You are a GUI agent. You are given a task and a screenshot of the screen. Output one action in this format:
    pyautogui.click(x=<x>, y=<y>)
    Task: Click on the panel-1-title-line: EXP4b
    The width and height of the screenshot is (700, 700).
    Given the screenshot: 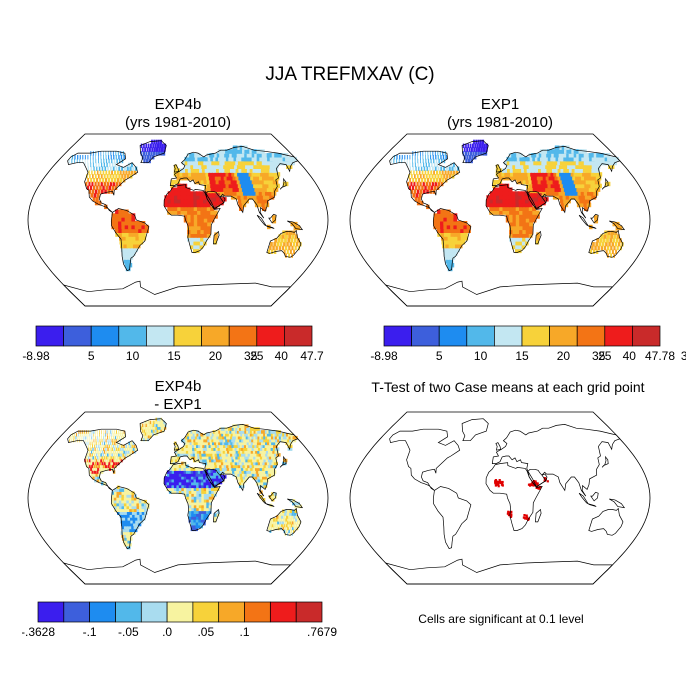 What is the action you would take?
    pyautogui.click(x=178, y=104)
    